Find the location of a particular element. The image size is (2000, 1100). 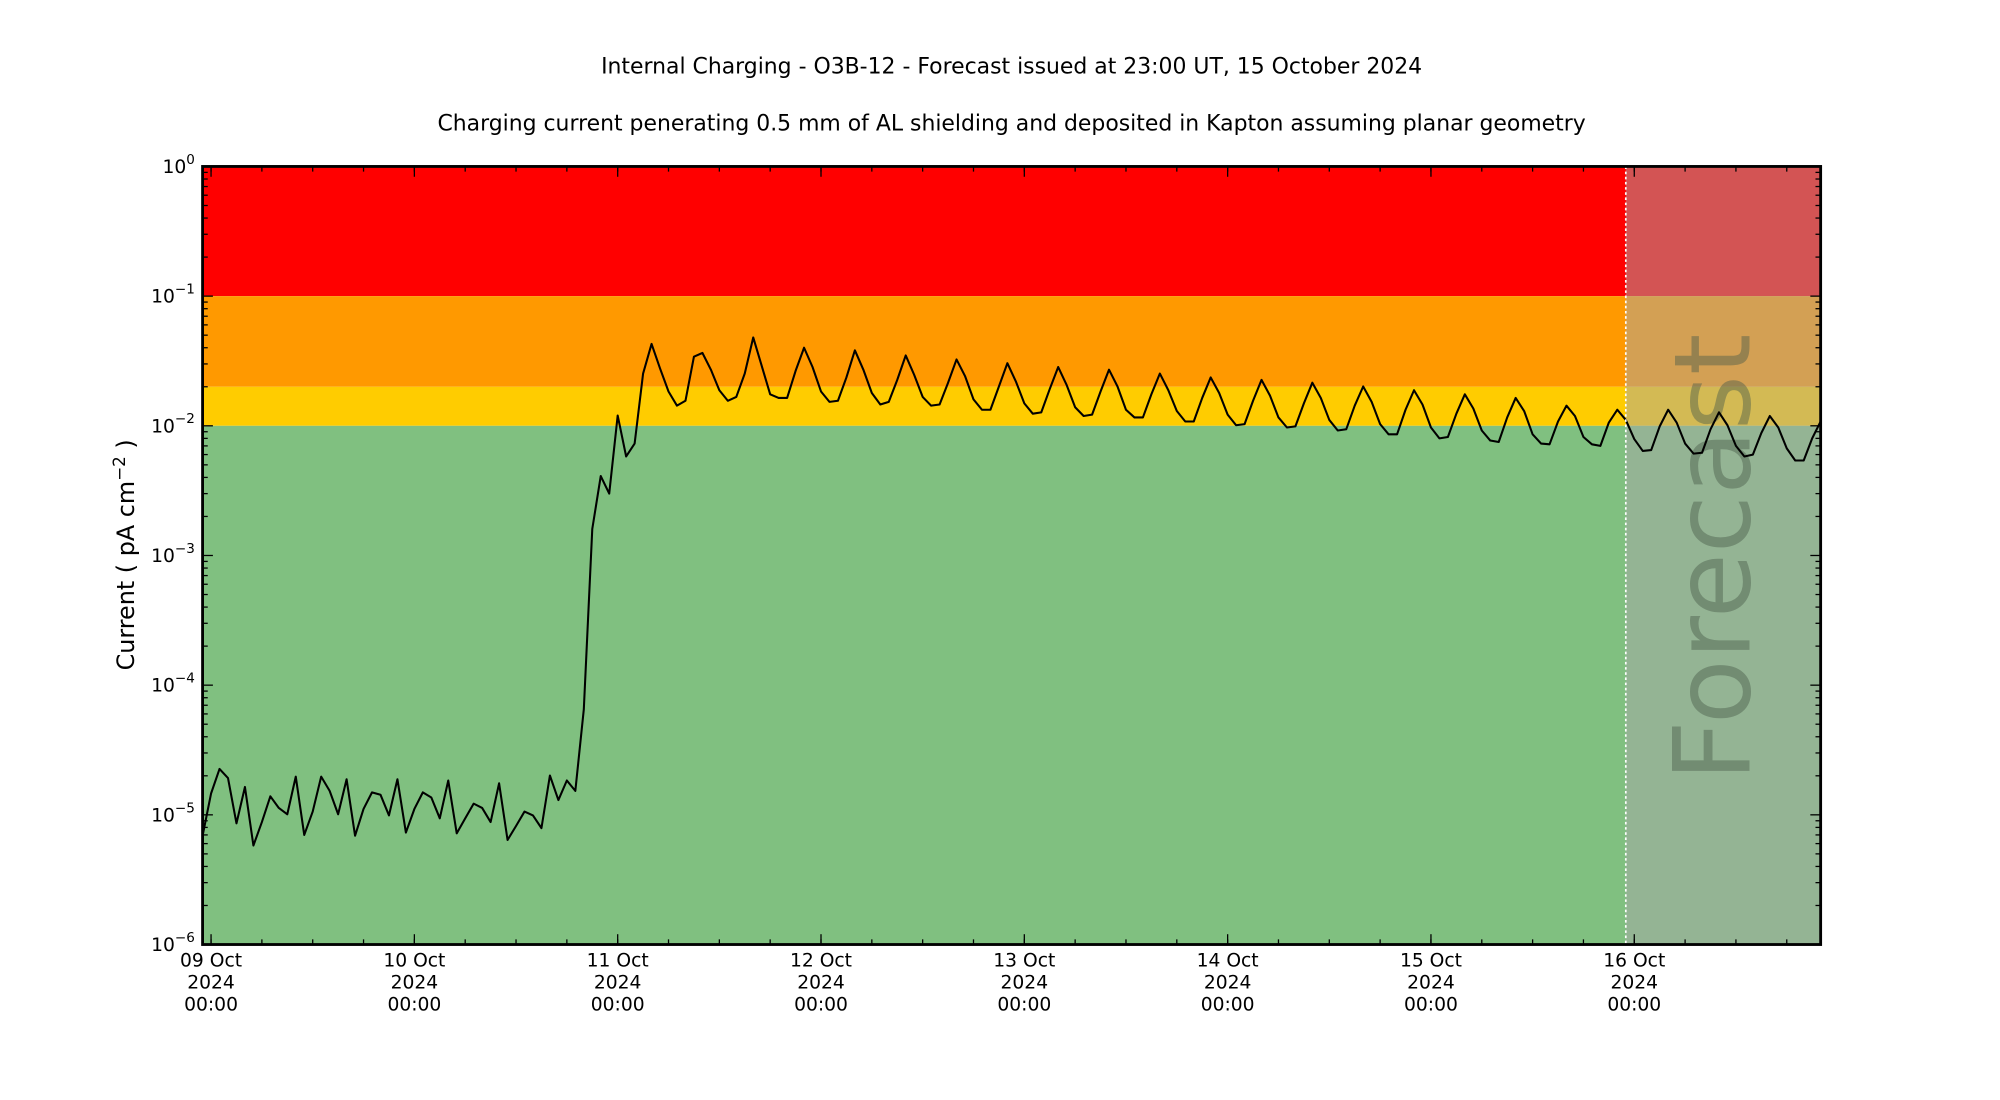

y-tick-label: 10⁻⁶ is located at coordinates (173, 943).